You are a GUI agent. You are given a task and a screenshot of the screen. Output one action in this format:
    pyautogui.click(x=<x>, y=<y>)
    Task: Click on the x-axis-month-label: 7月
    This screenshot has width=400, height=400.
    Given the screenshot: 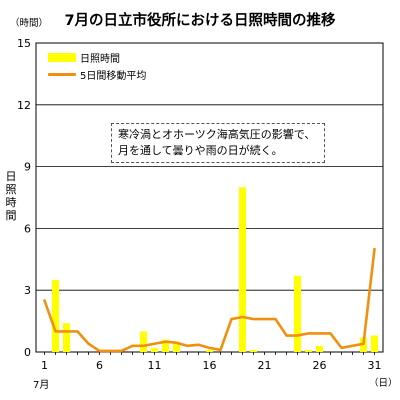 What is the action you would take?
    pyautogui.click(x=41, y=385)
    